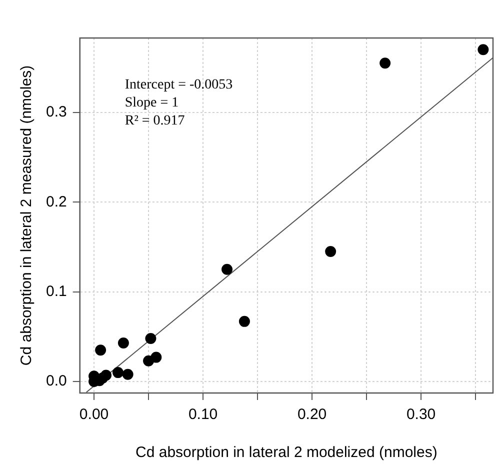 This screenshot has width=499, height=472. Describe the element at coordinates (27, 215) in the screenshot. I see `y-axis-title: Cd absorption in lateral 2 measured (nmoles)` at that location.